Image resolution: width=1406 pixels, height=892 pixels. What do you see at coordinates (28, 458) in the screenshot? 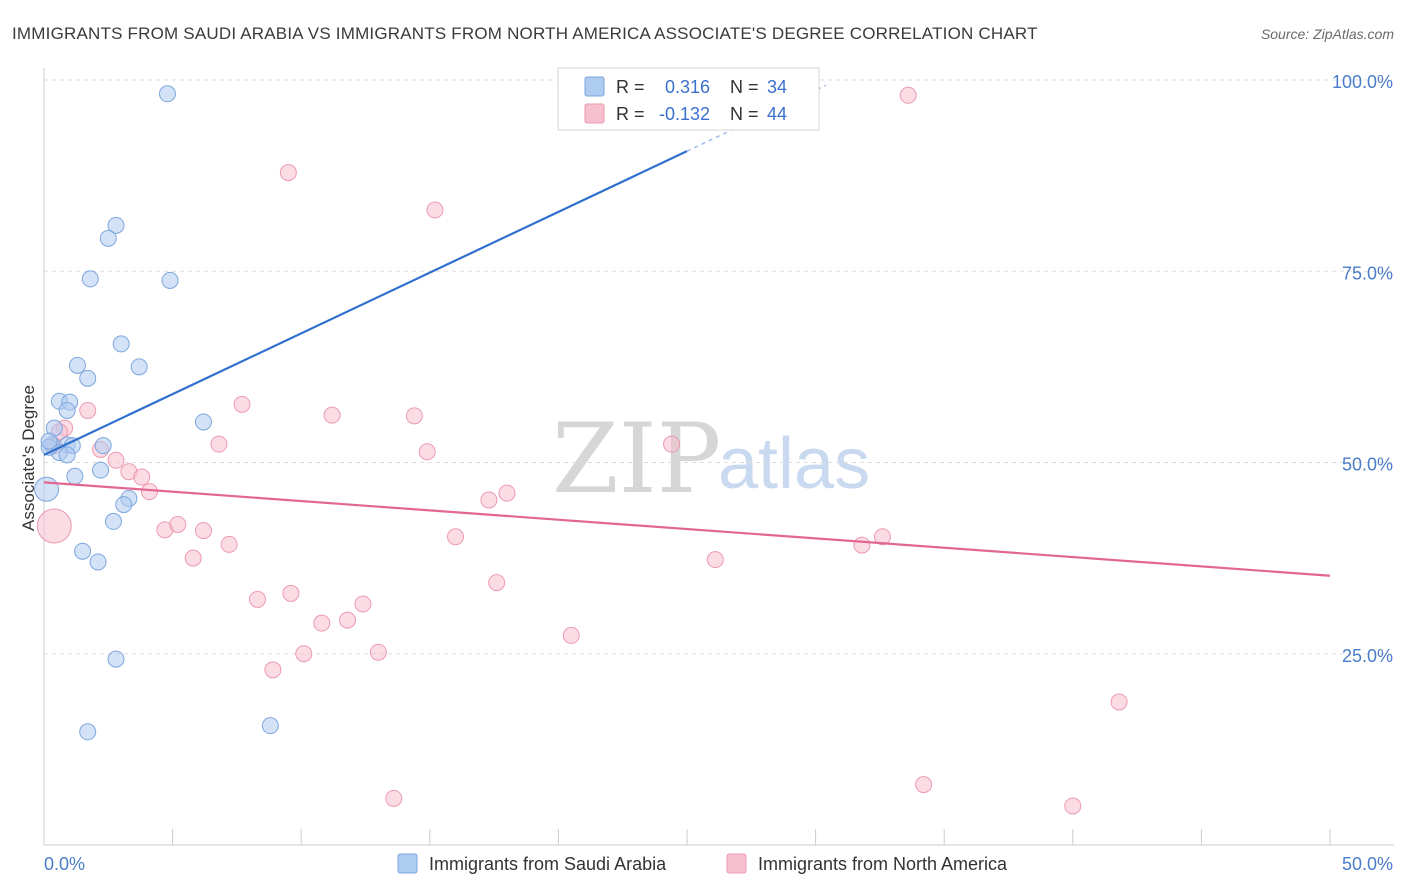
I see `y-axis-label: Associate's Degree` at bounding box center [28, 458].